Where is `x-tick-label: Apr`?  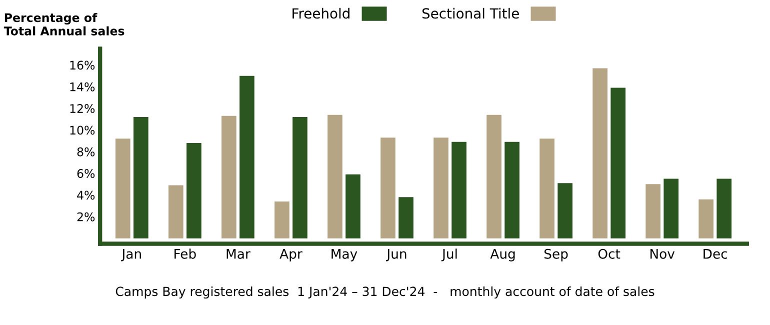
x-tick-label: Apr is located at coordinates (291, 255).